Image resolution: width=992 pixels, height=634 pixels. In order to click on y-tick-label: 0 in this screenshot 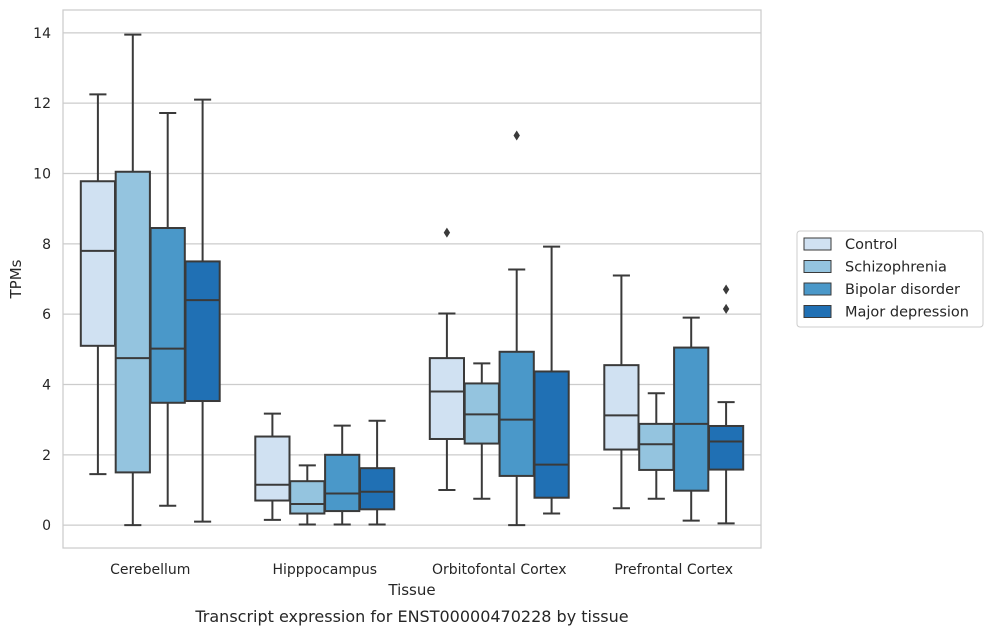, I will do `click(46, 526)`.